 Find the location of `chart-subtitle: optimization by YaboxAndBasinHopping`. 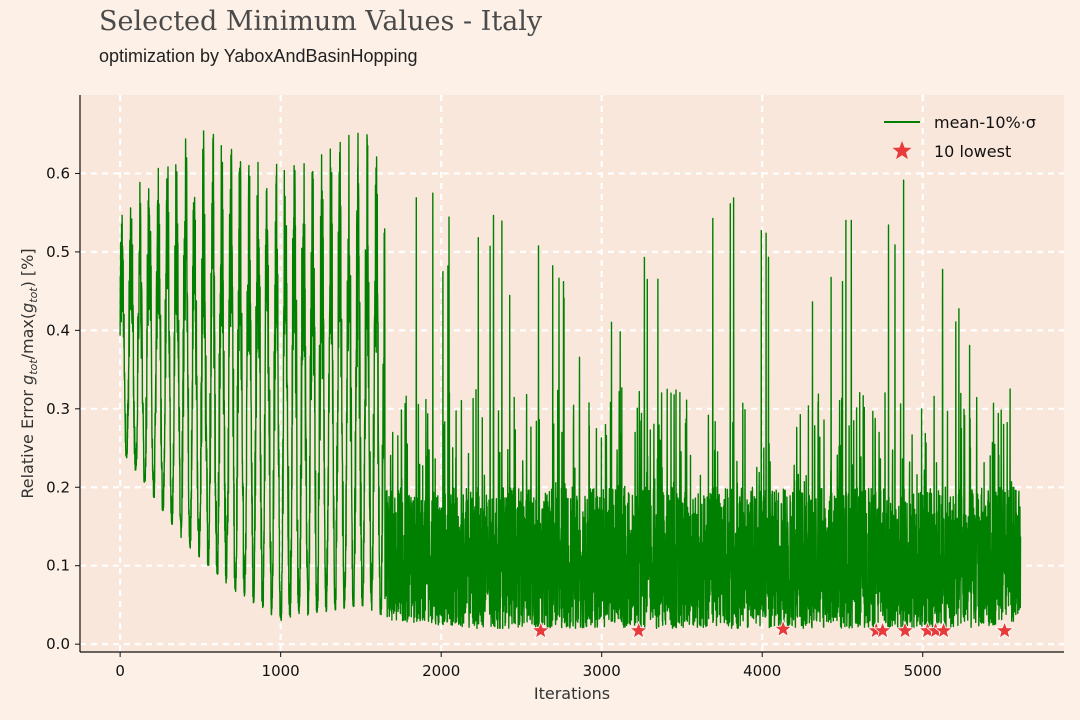

chart-subtitle: optimization by YaboxAndBasinHopping is located at coordinates (258, 56).